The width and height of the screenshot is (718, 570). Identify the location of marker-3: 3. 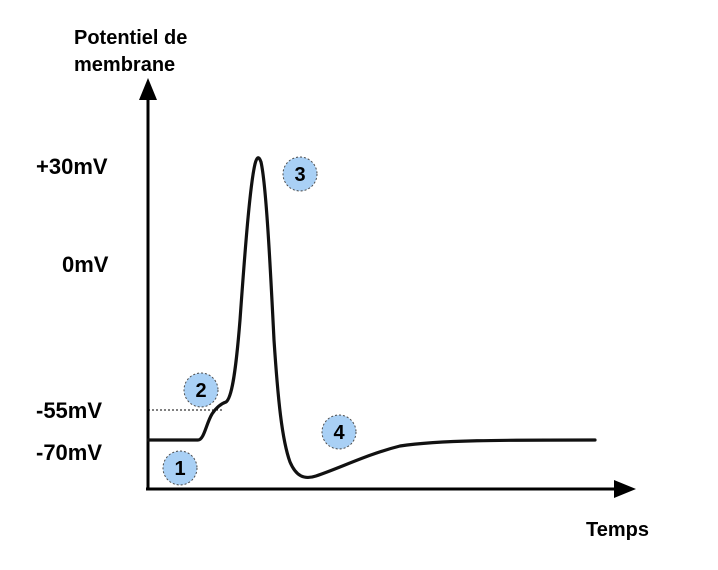
(300, 174).